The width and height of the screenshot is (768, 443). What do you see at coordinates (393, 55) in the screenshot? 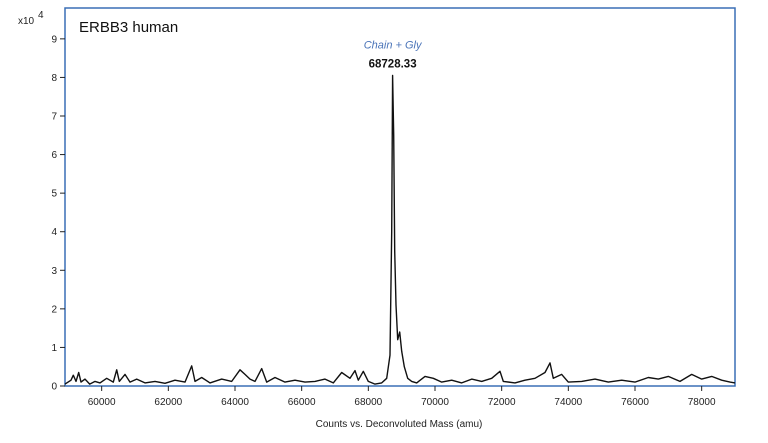
I see `peak-annotation: Chain + Gly 68728.33` at bounding box center [393, 55].